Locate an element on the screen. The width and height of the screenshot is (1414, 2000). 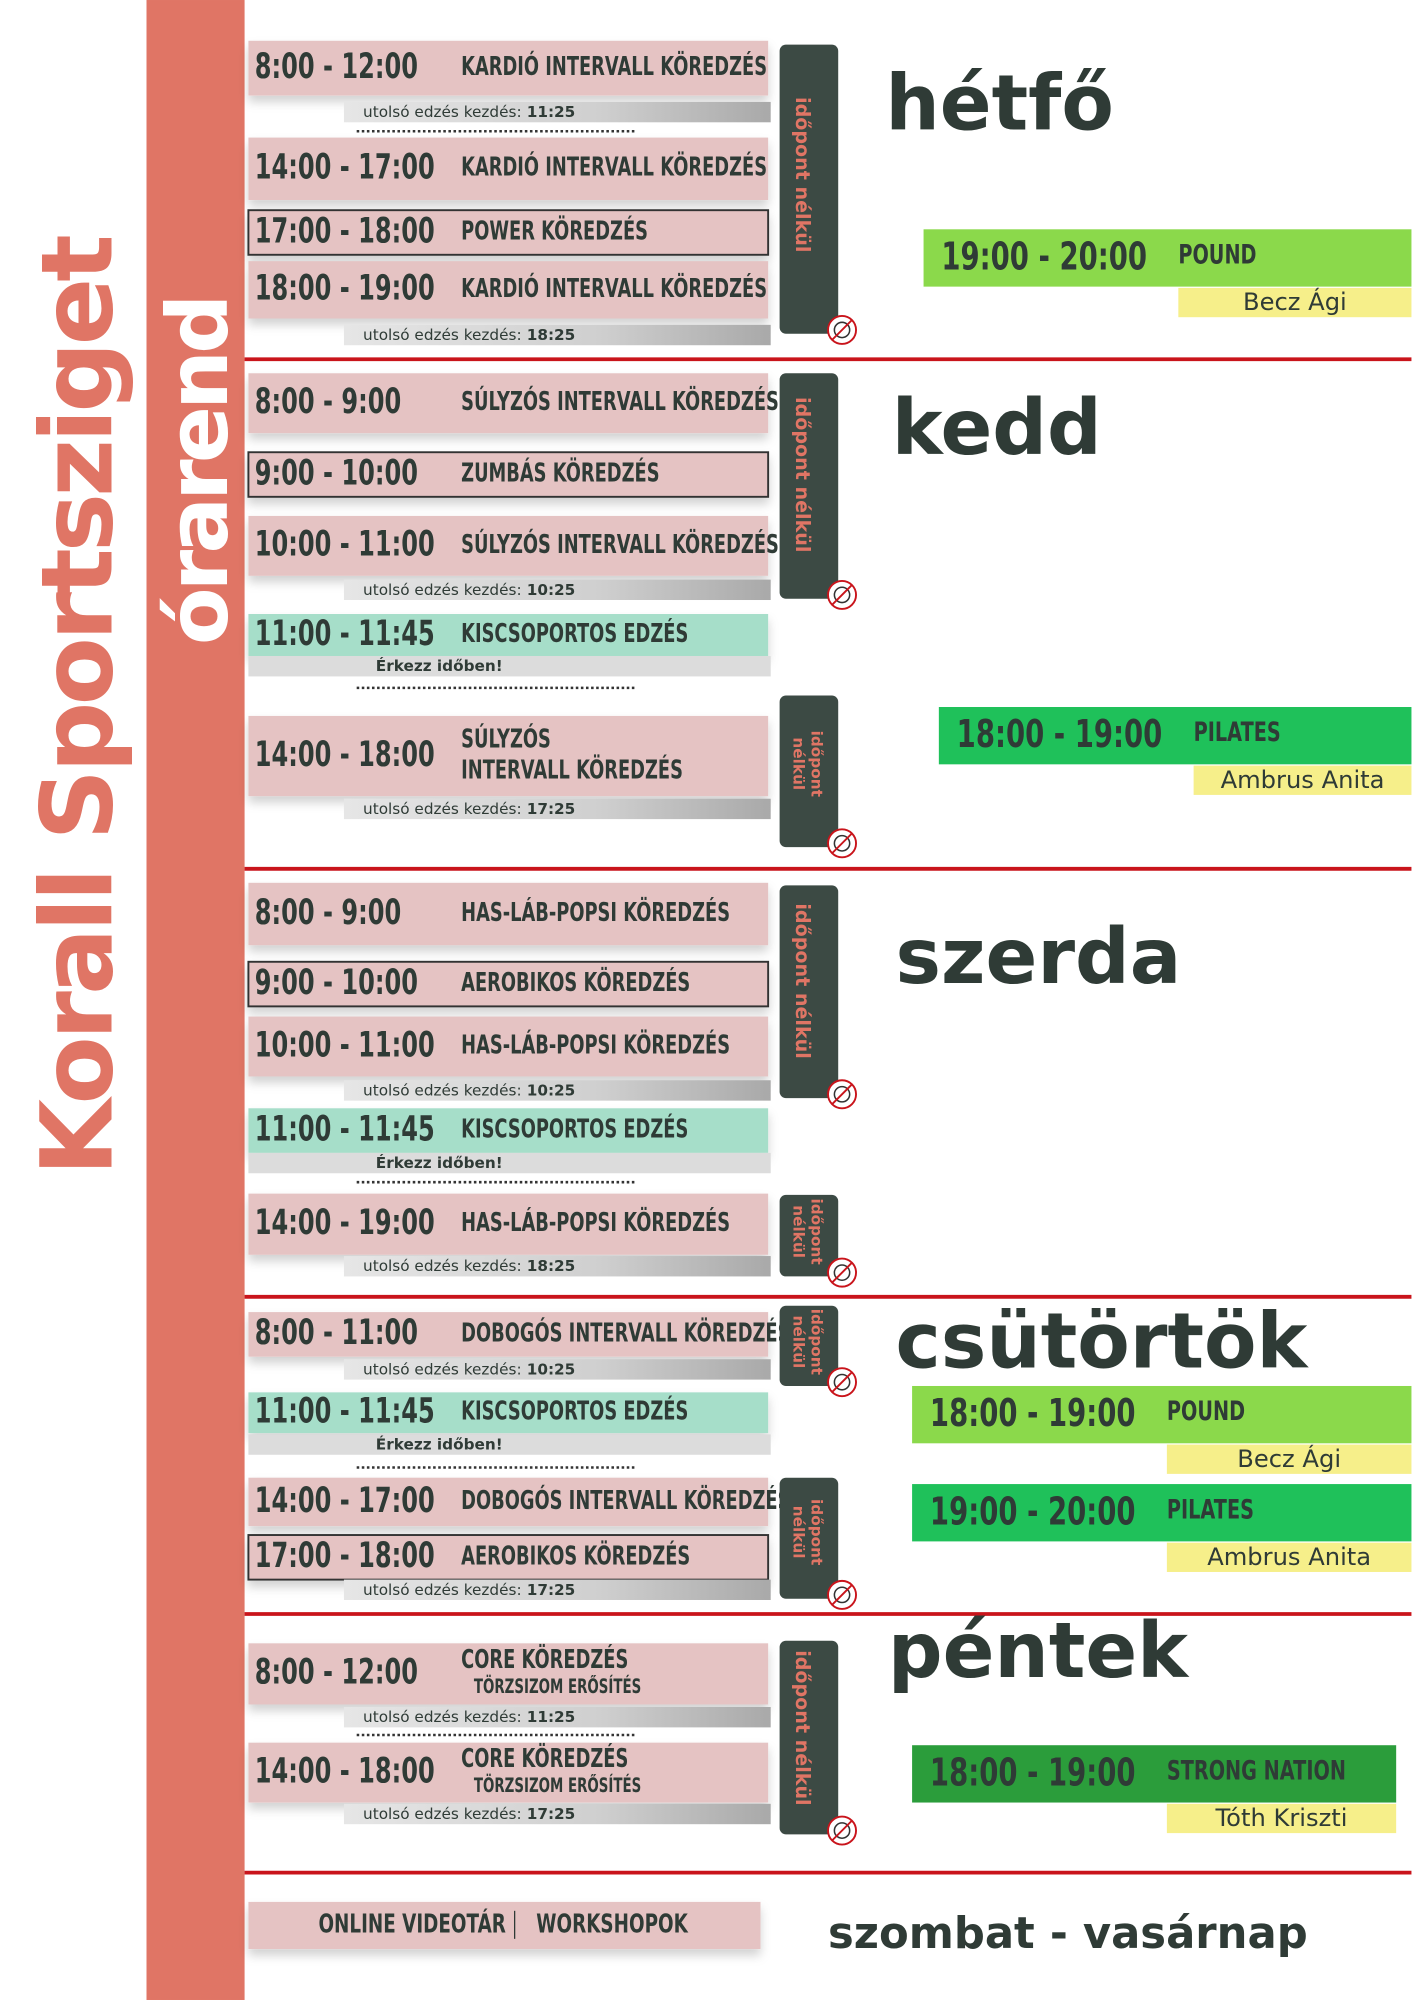
class-time: 8:00 - 11:00 is located at coordinates (336, 1332).